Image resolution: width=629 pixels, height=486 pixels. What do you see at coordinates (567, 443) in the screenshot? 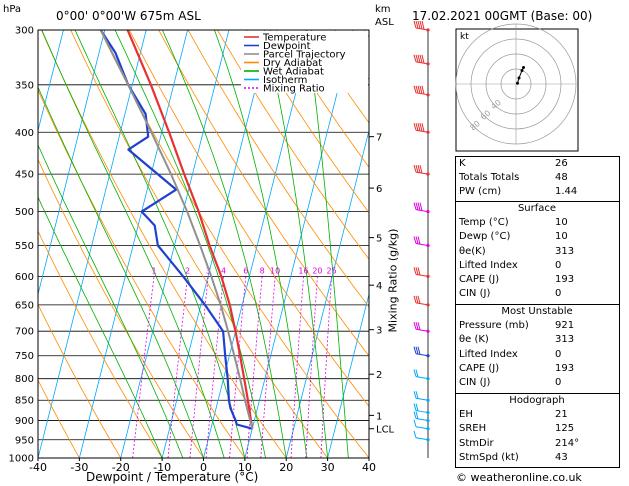
I see `stmdir-value: 214°` at bounding box center [567, 443].